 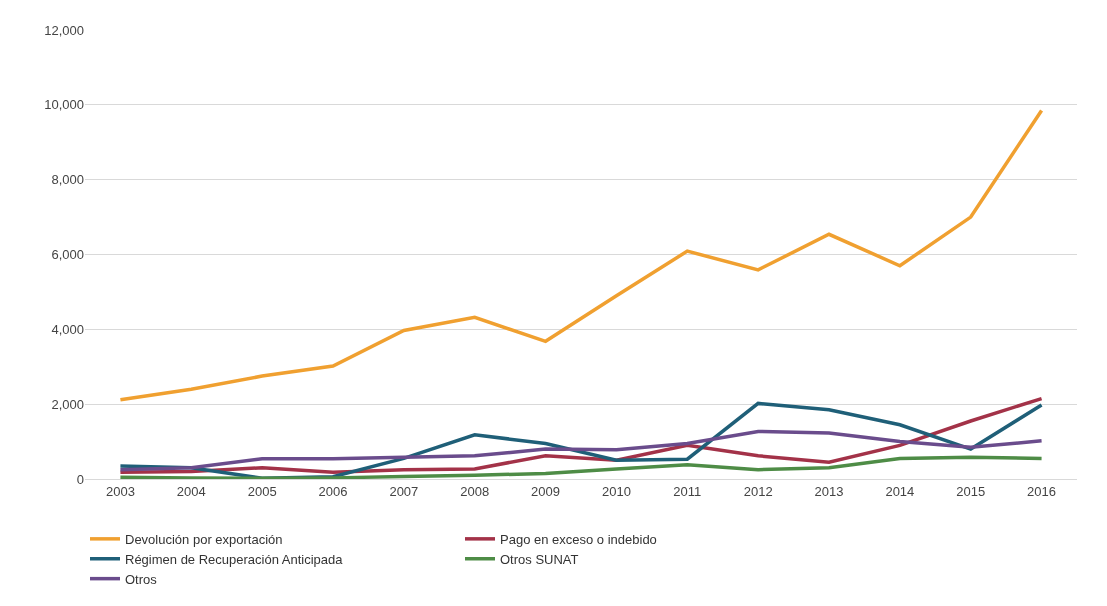 What do you see at coordinates (333, 491) in the screenshot?
I see `x-tick-label: 2006` at bounding box center [333, 491].